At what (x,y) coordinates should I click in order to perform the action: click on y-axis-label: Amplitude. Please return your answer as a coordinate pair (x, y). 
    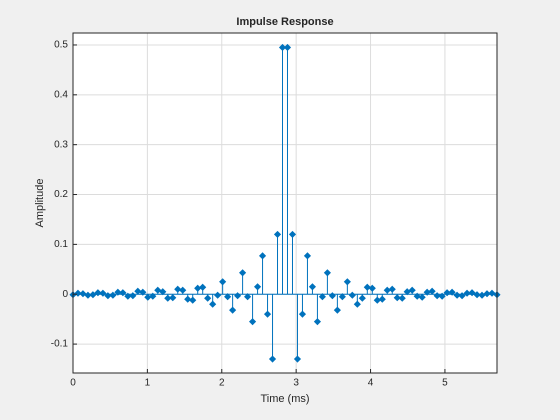
    Looking at the image, I should click on (40, 203).